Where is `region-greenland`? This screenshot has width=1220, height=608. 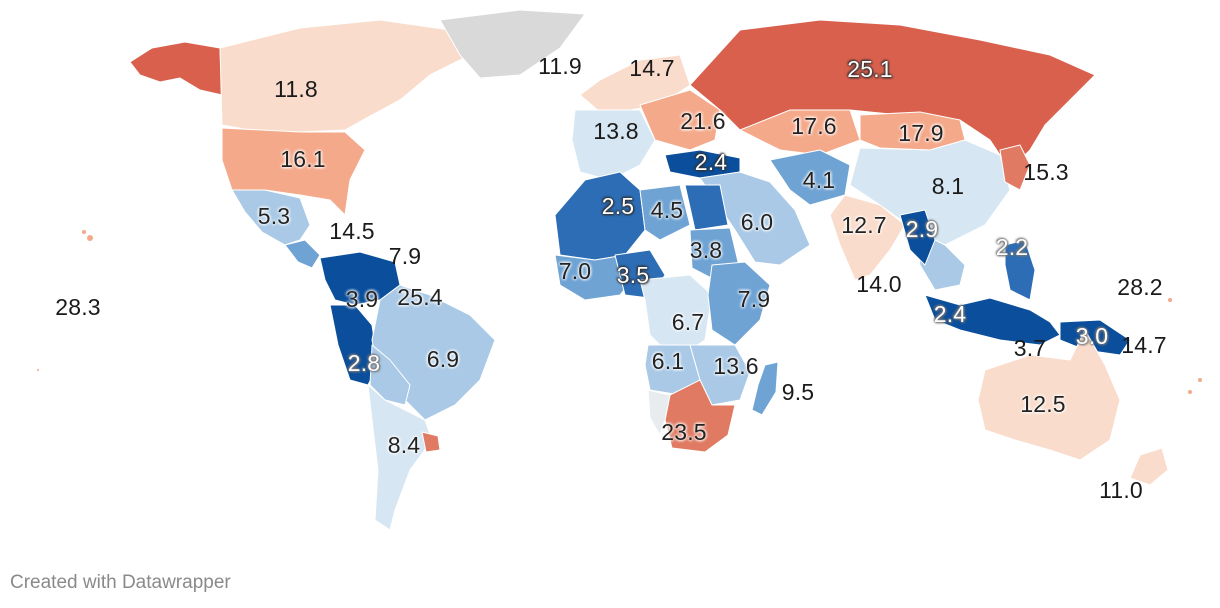 region-greenland is located at coordinates (512, 44).